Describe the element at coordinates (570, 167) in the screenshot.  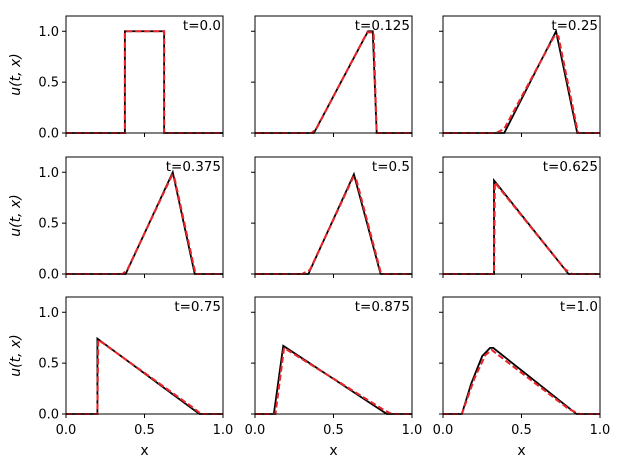
I see `time-label: t=0.625` at that location.